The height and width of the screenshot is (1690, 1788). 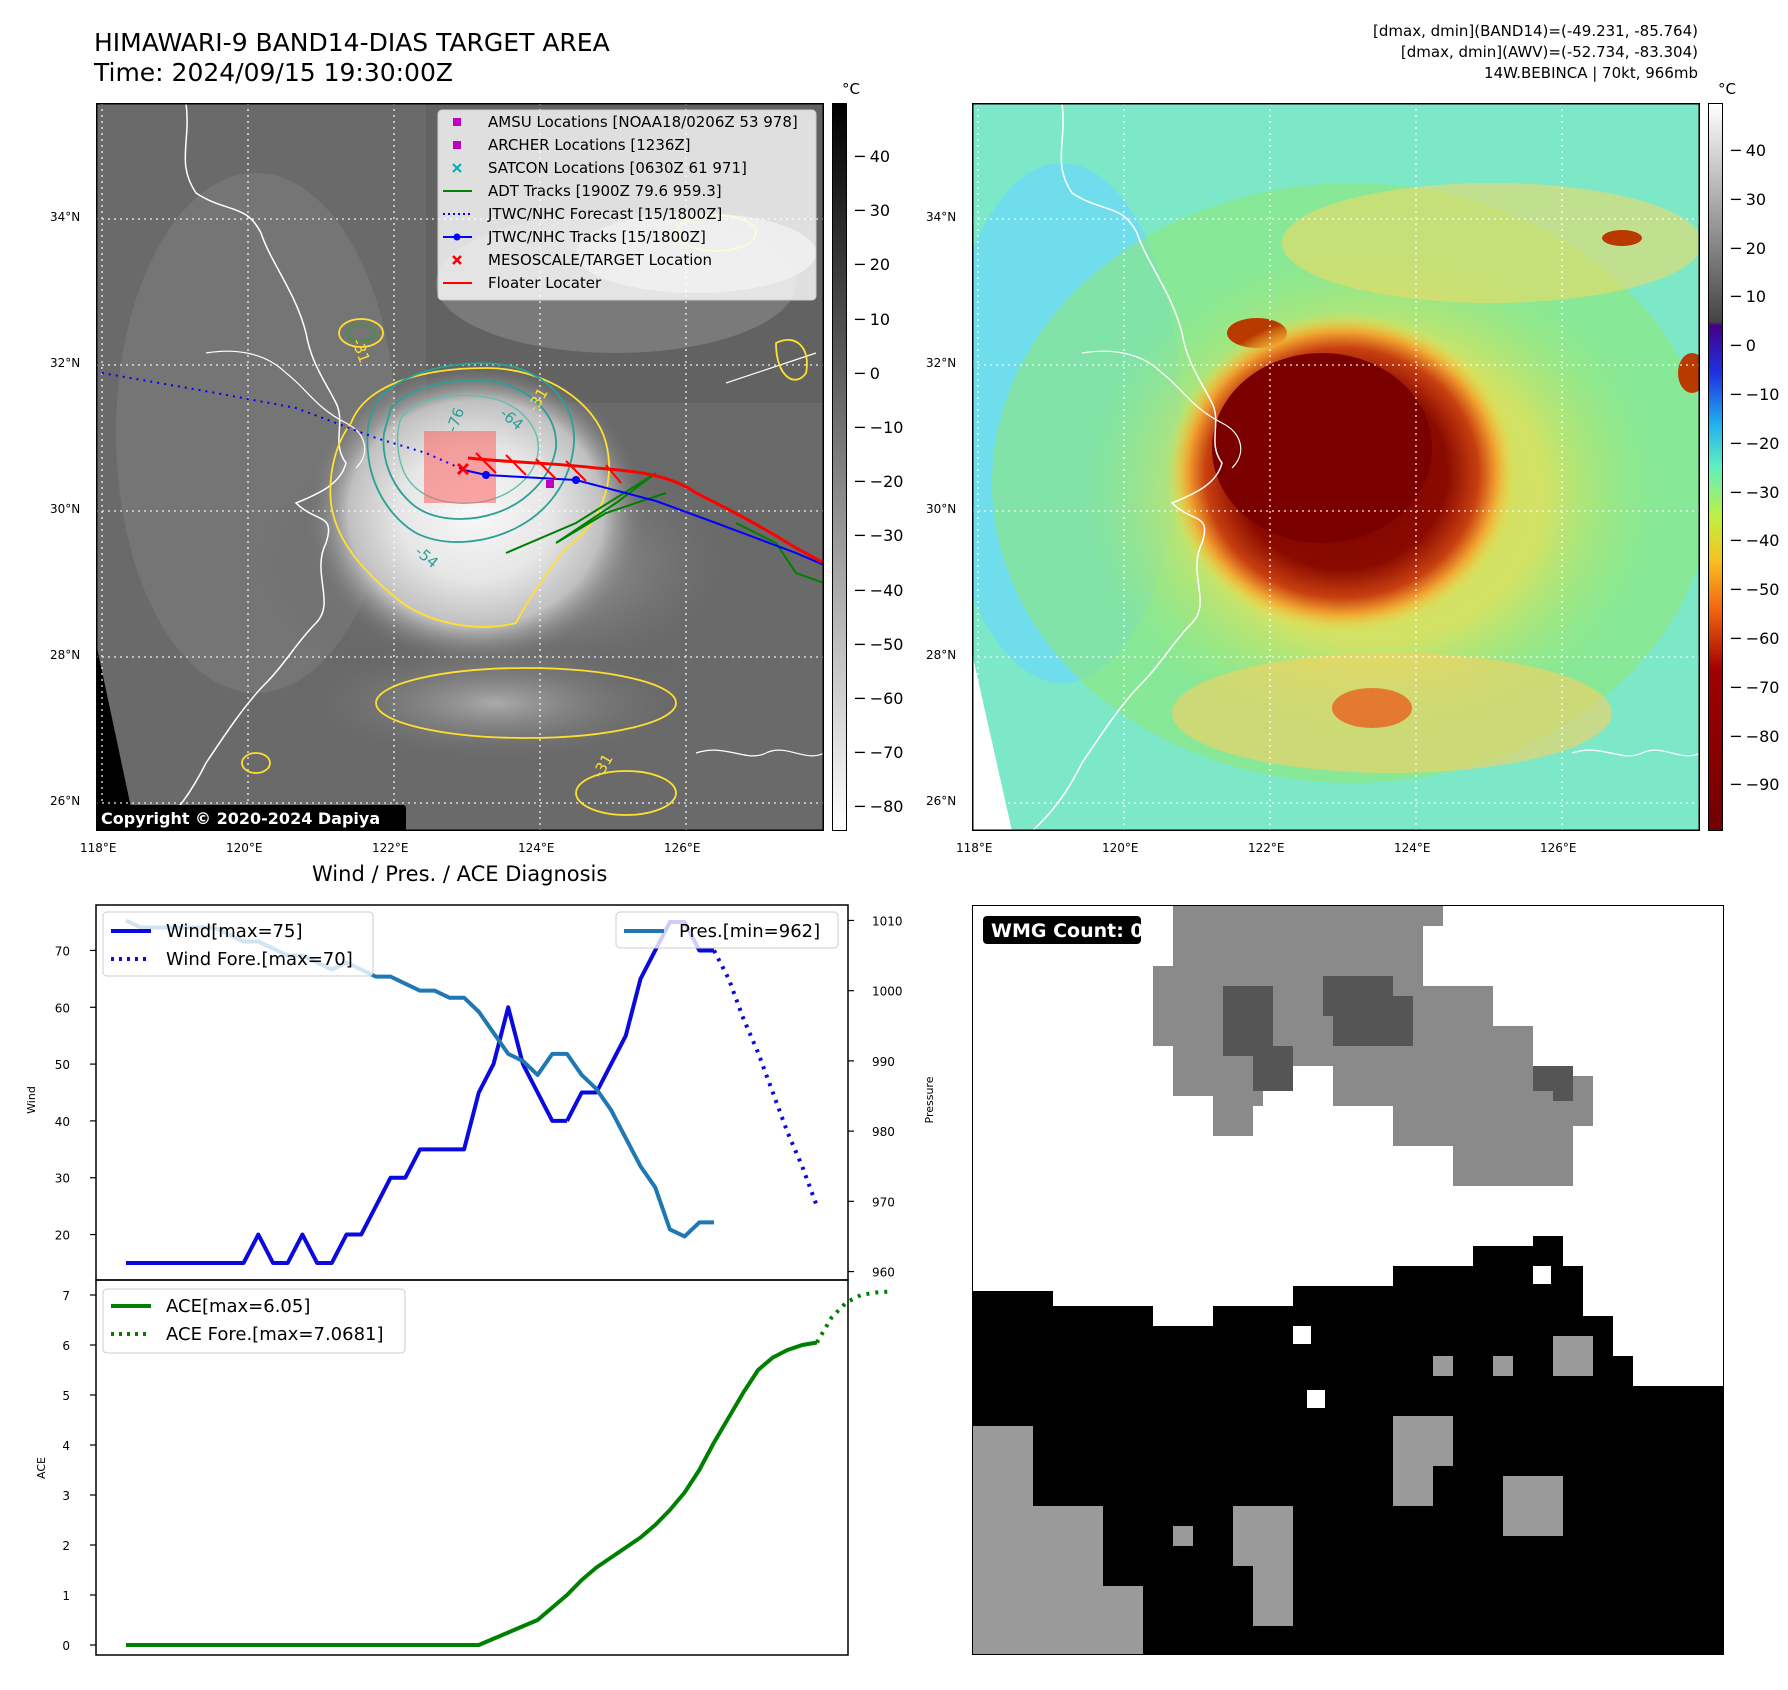 I want to click on lon-124: 124°E, so click(x=536, y=848).